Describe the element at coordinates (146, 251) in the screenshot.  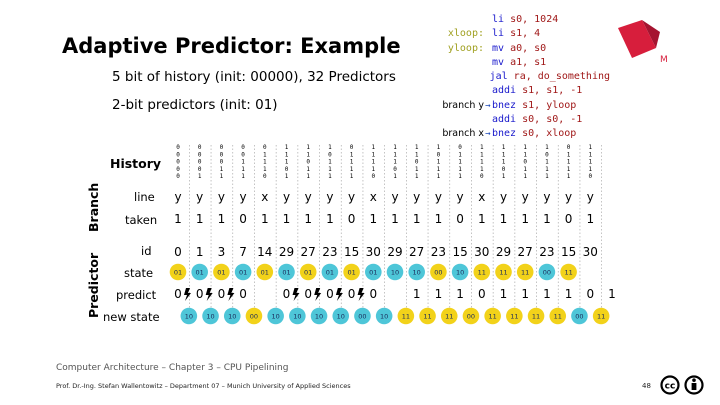
I see `id-label: id` at that location.